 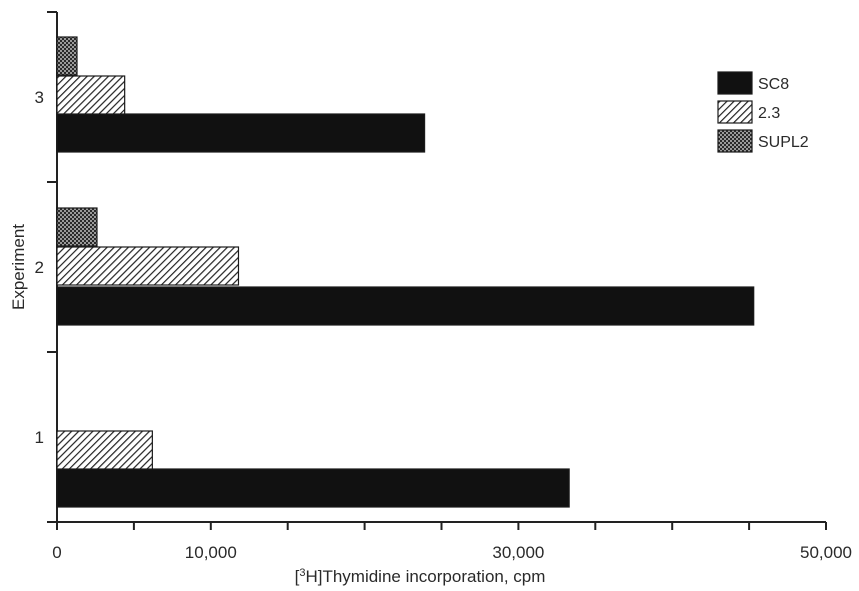 I want to click on x-axis-title: [3H]Thymidine incorporation, cpm, so click(x=420, y=576).